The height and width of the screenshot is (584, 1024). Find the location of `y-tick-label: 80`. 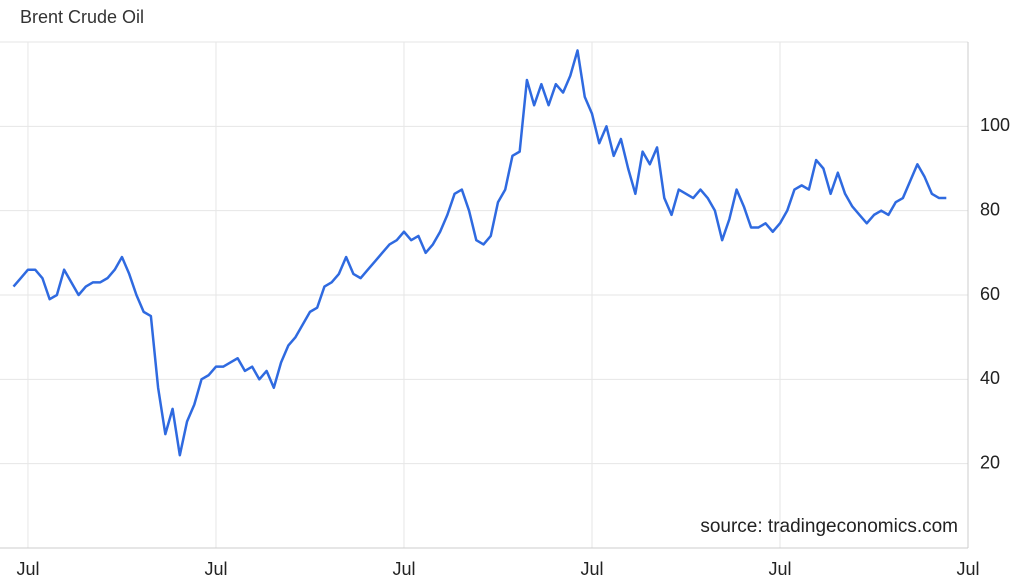

y-tick-label: 80 is located at coordinates (990, 209).